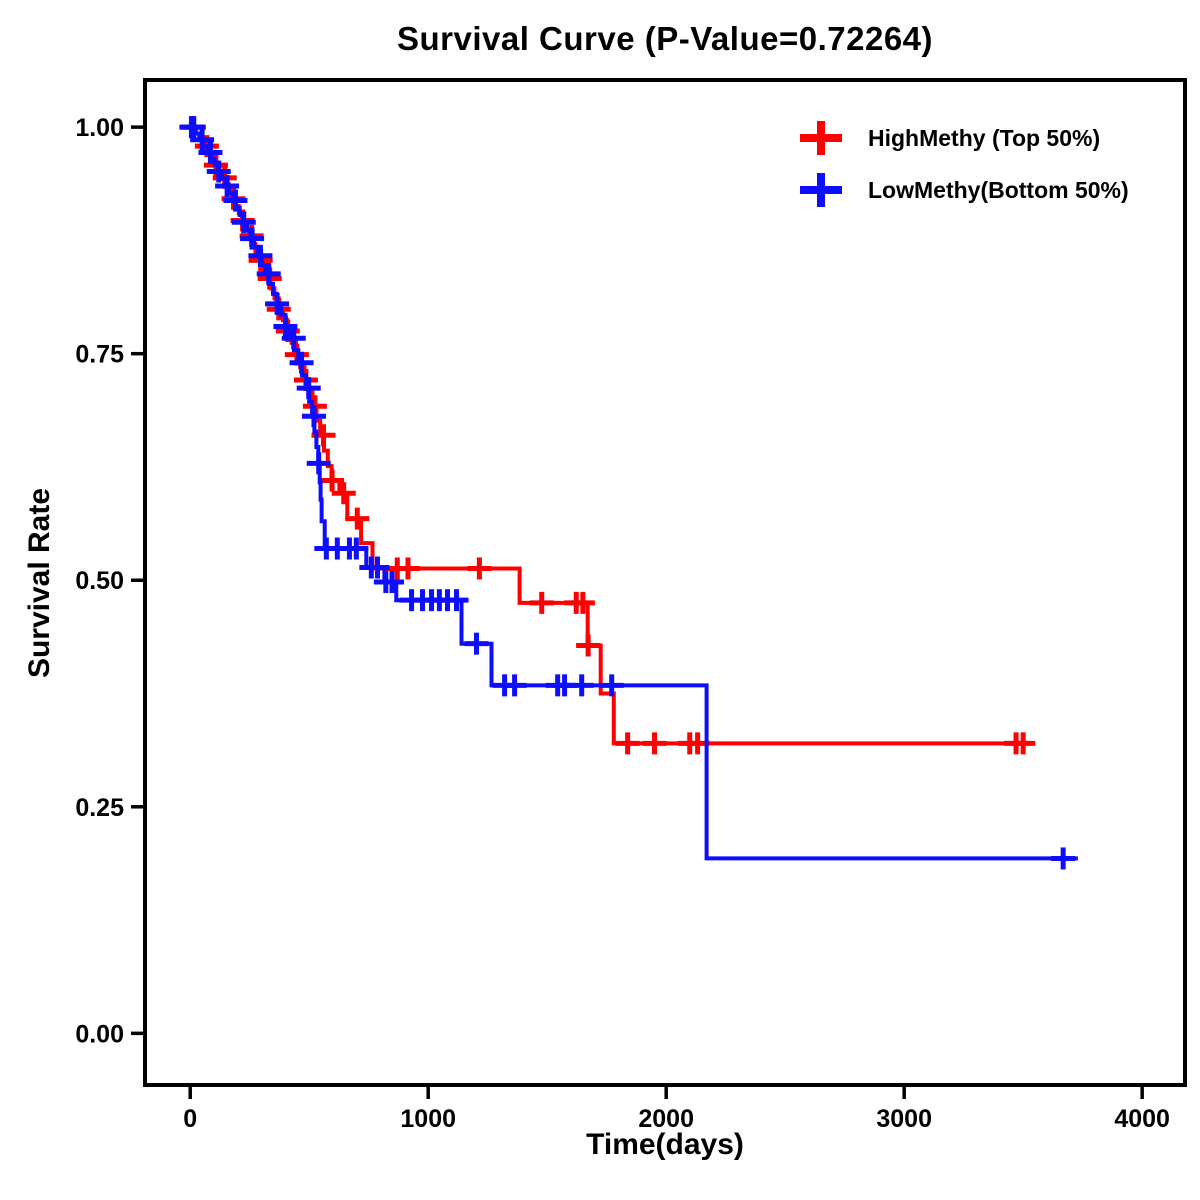 The image size is (1200, 1200). Describe the element at coordinates (665, 1144) in the screenshot. I see `x-axis-label: Time(days)` at that location.